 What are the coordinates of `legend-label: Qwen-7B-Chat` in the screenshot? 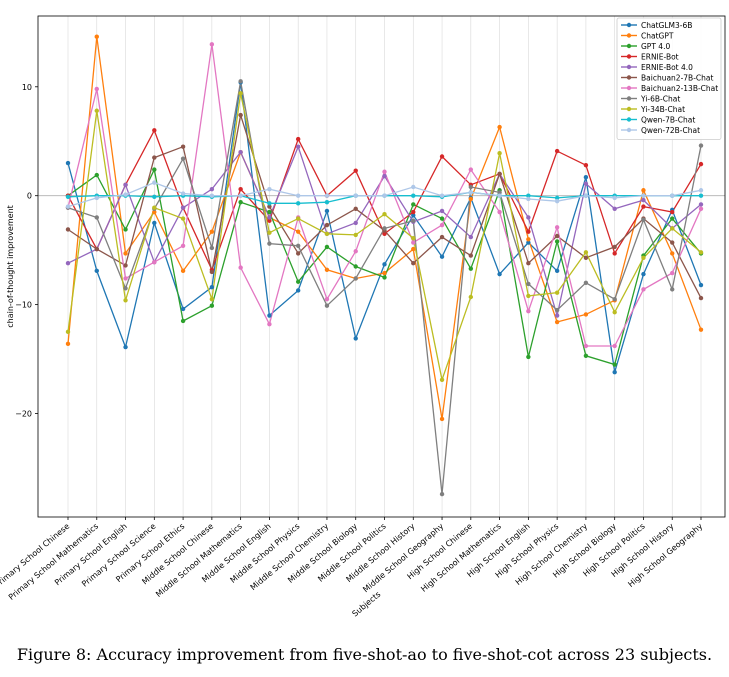 It's located at (668, 119).